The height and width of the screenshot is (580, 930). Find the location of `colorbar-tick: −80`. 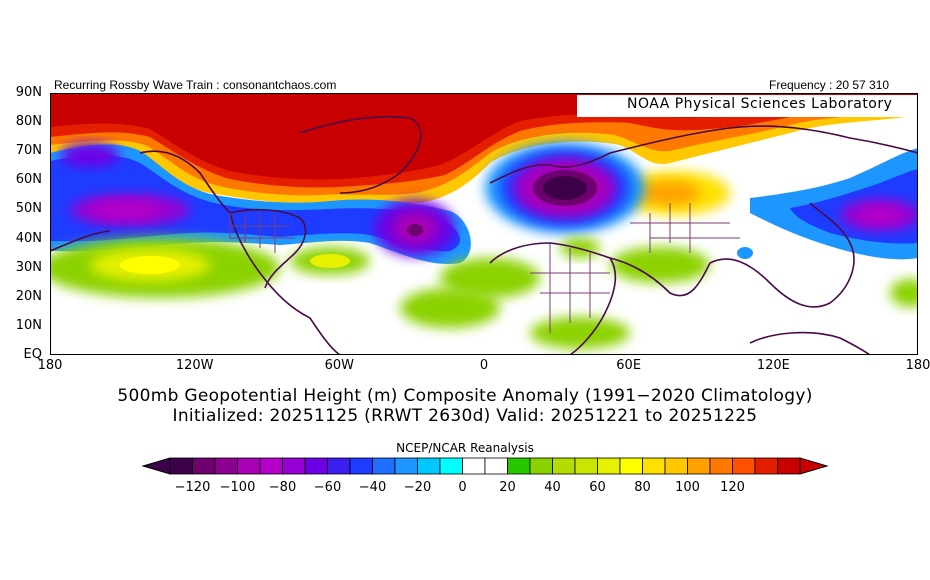

colorbar-tick: −80 is located at coordinates (282, 487).